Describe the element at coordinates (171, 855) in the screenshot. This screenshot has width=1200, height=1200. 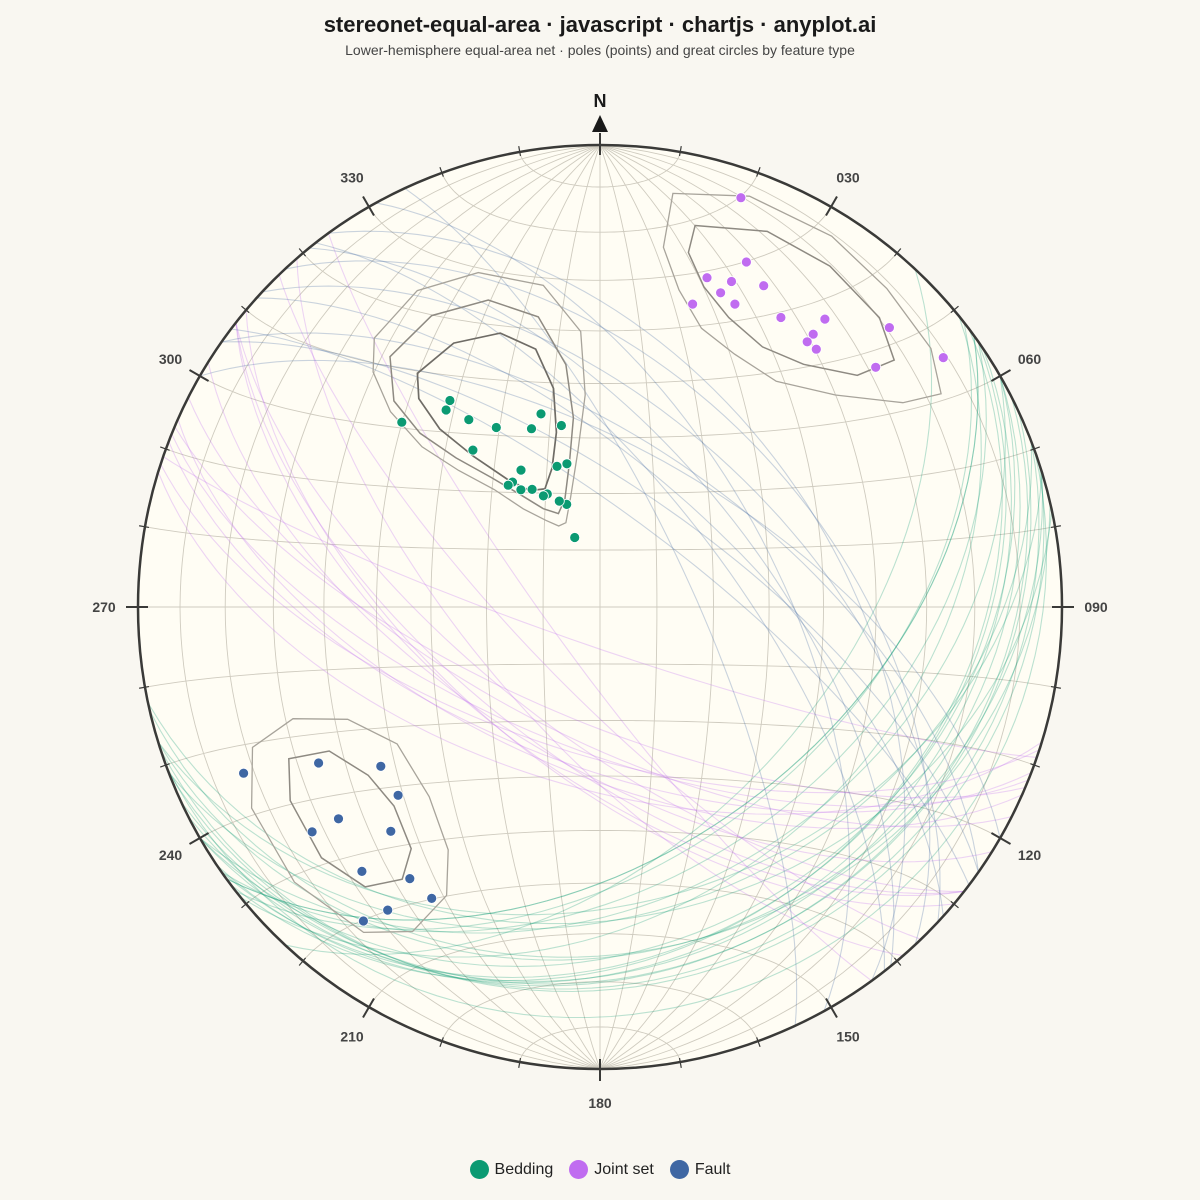
I see `azimuth-label: 240` at that location.